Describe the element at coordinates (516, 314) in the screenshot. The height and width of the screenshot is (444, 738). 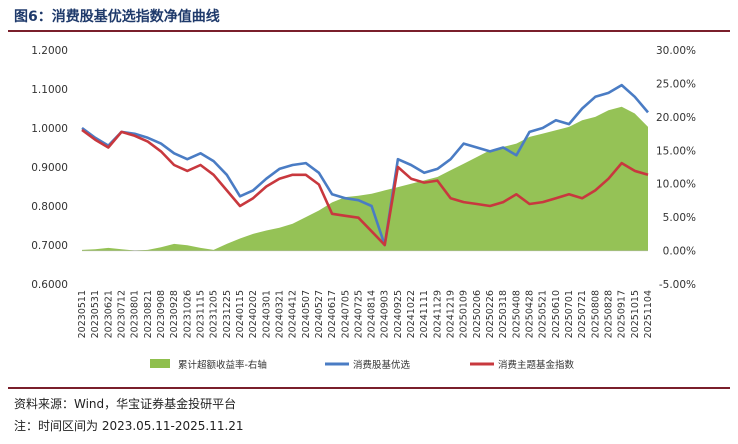
I see `x-tick-label: 20250408` at that location.